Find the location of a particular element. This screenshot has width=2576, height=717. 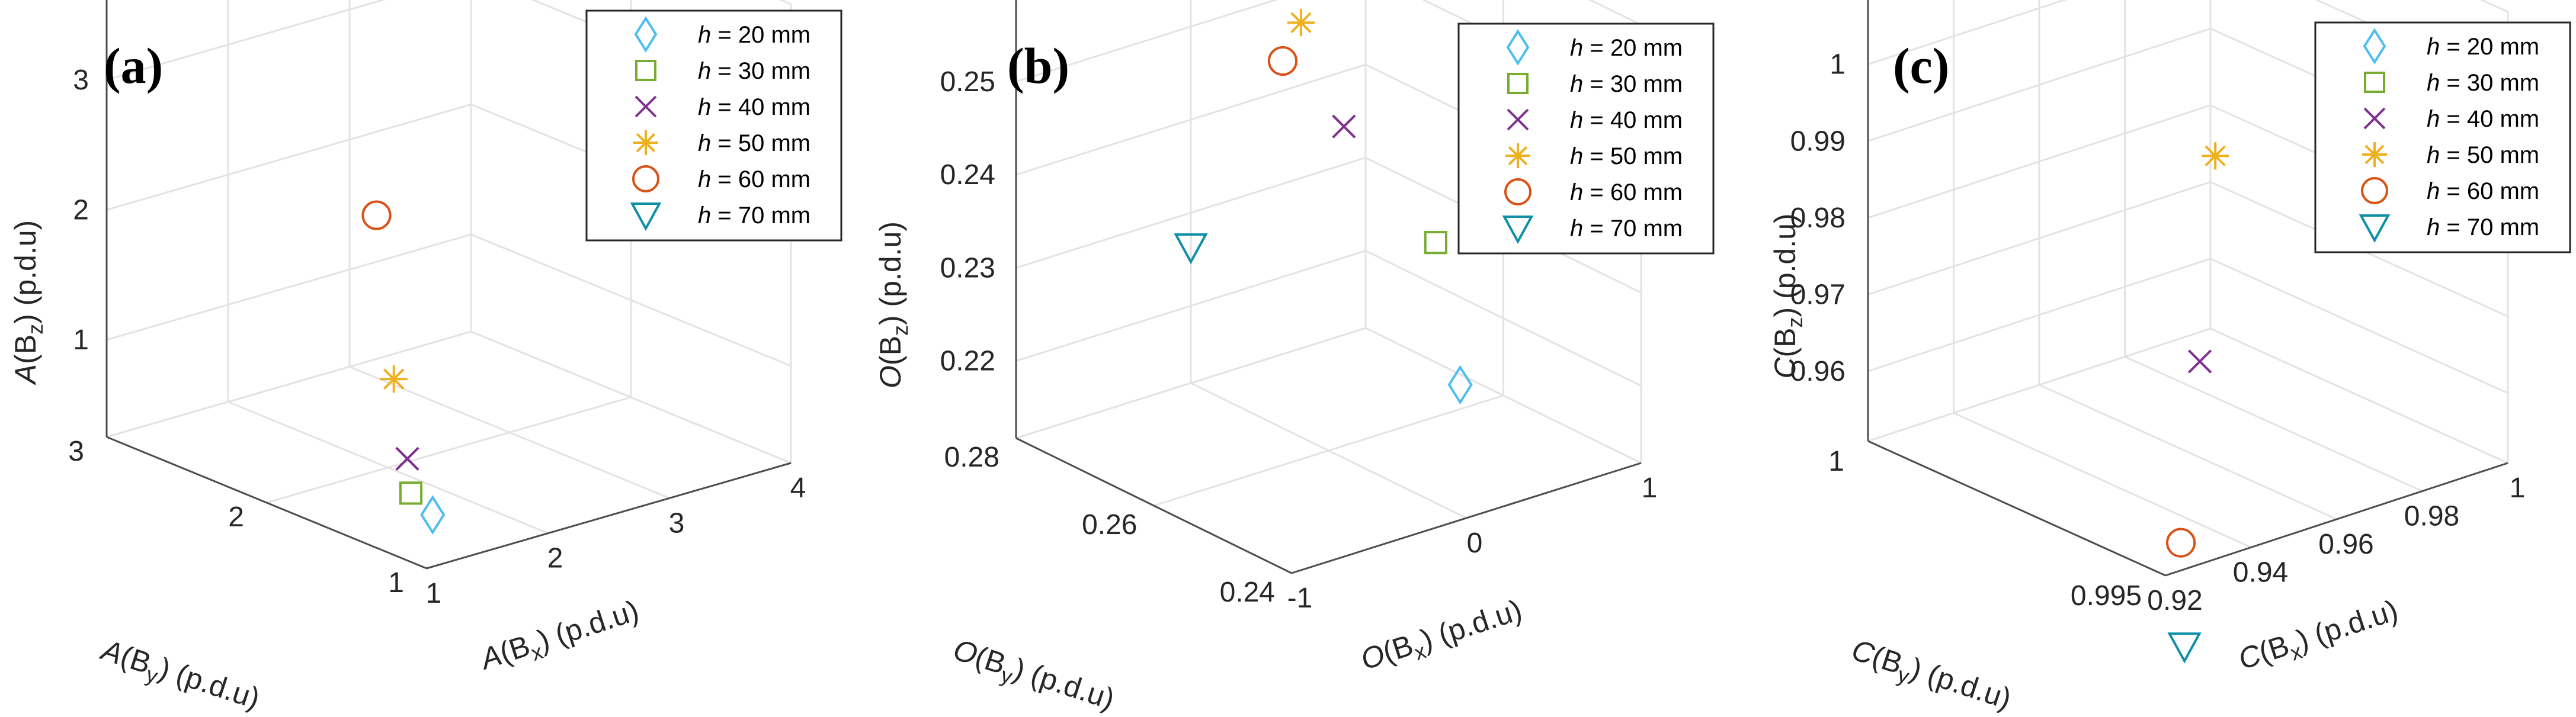

y-tick-label: 1 is located at coordinates (396, 583).